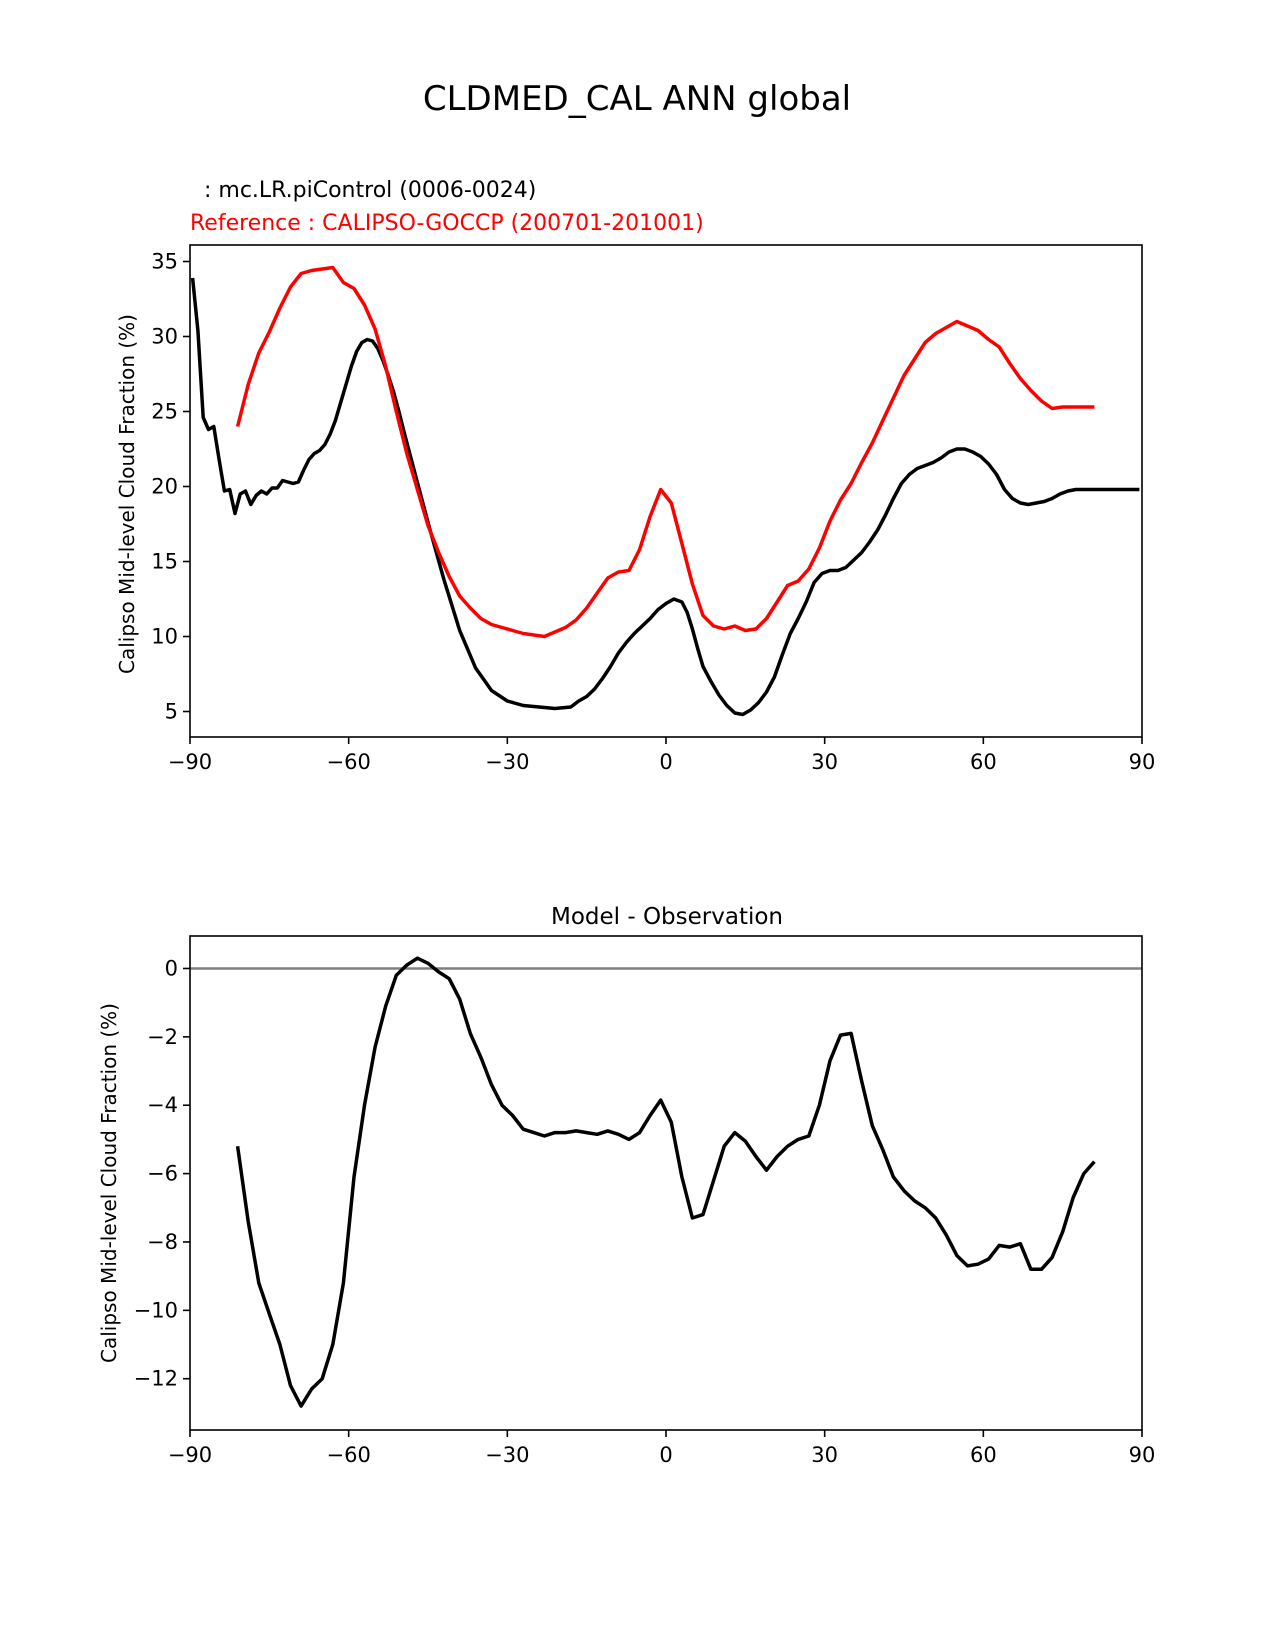 Image resolution: width=1275 pixels, height=1650 pixels. Describe the element at coordinates (164, 262) in the screenshot. I see `y-tick-label: 35` at that location.